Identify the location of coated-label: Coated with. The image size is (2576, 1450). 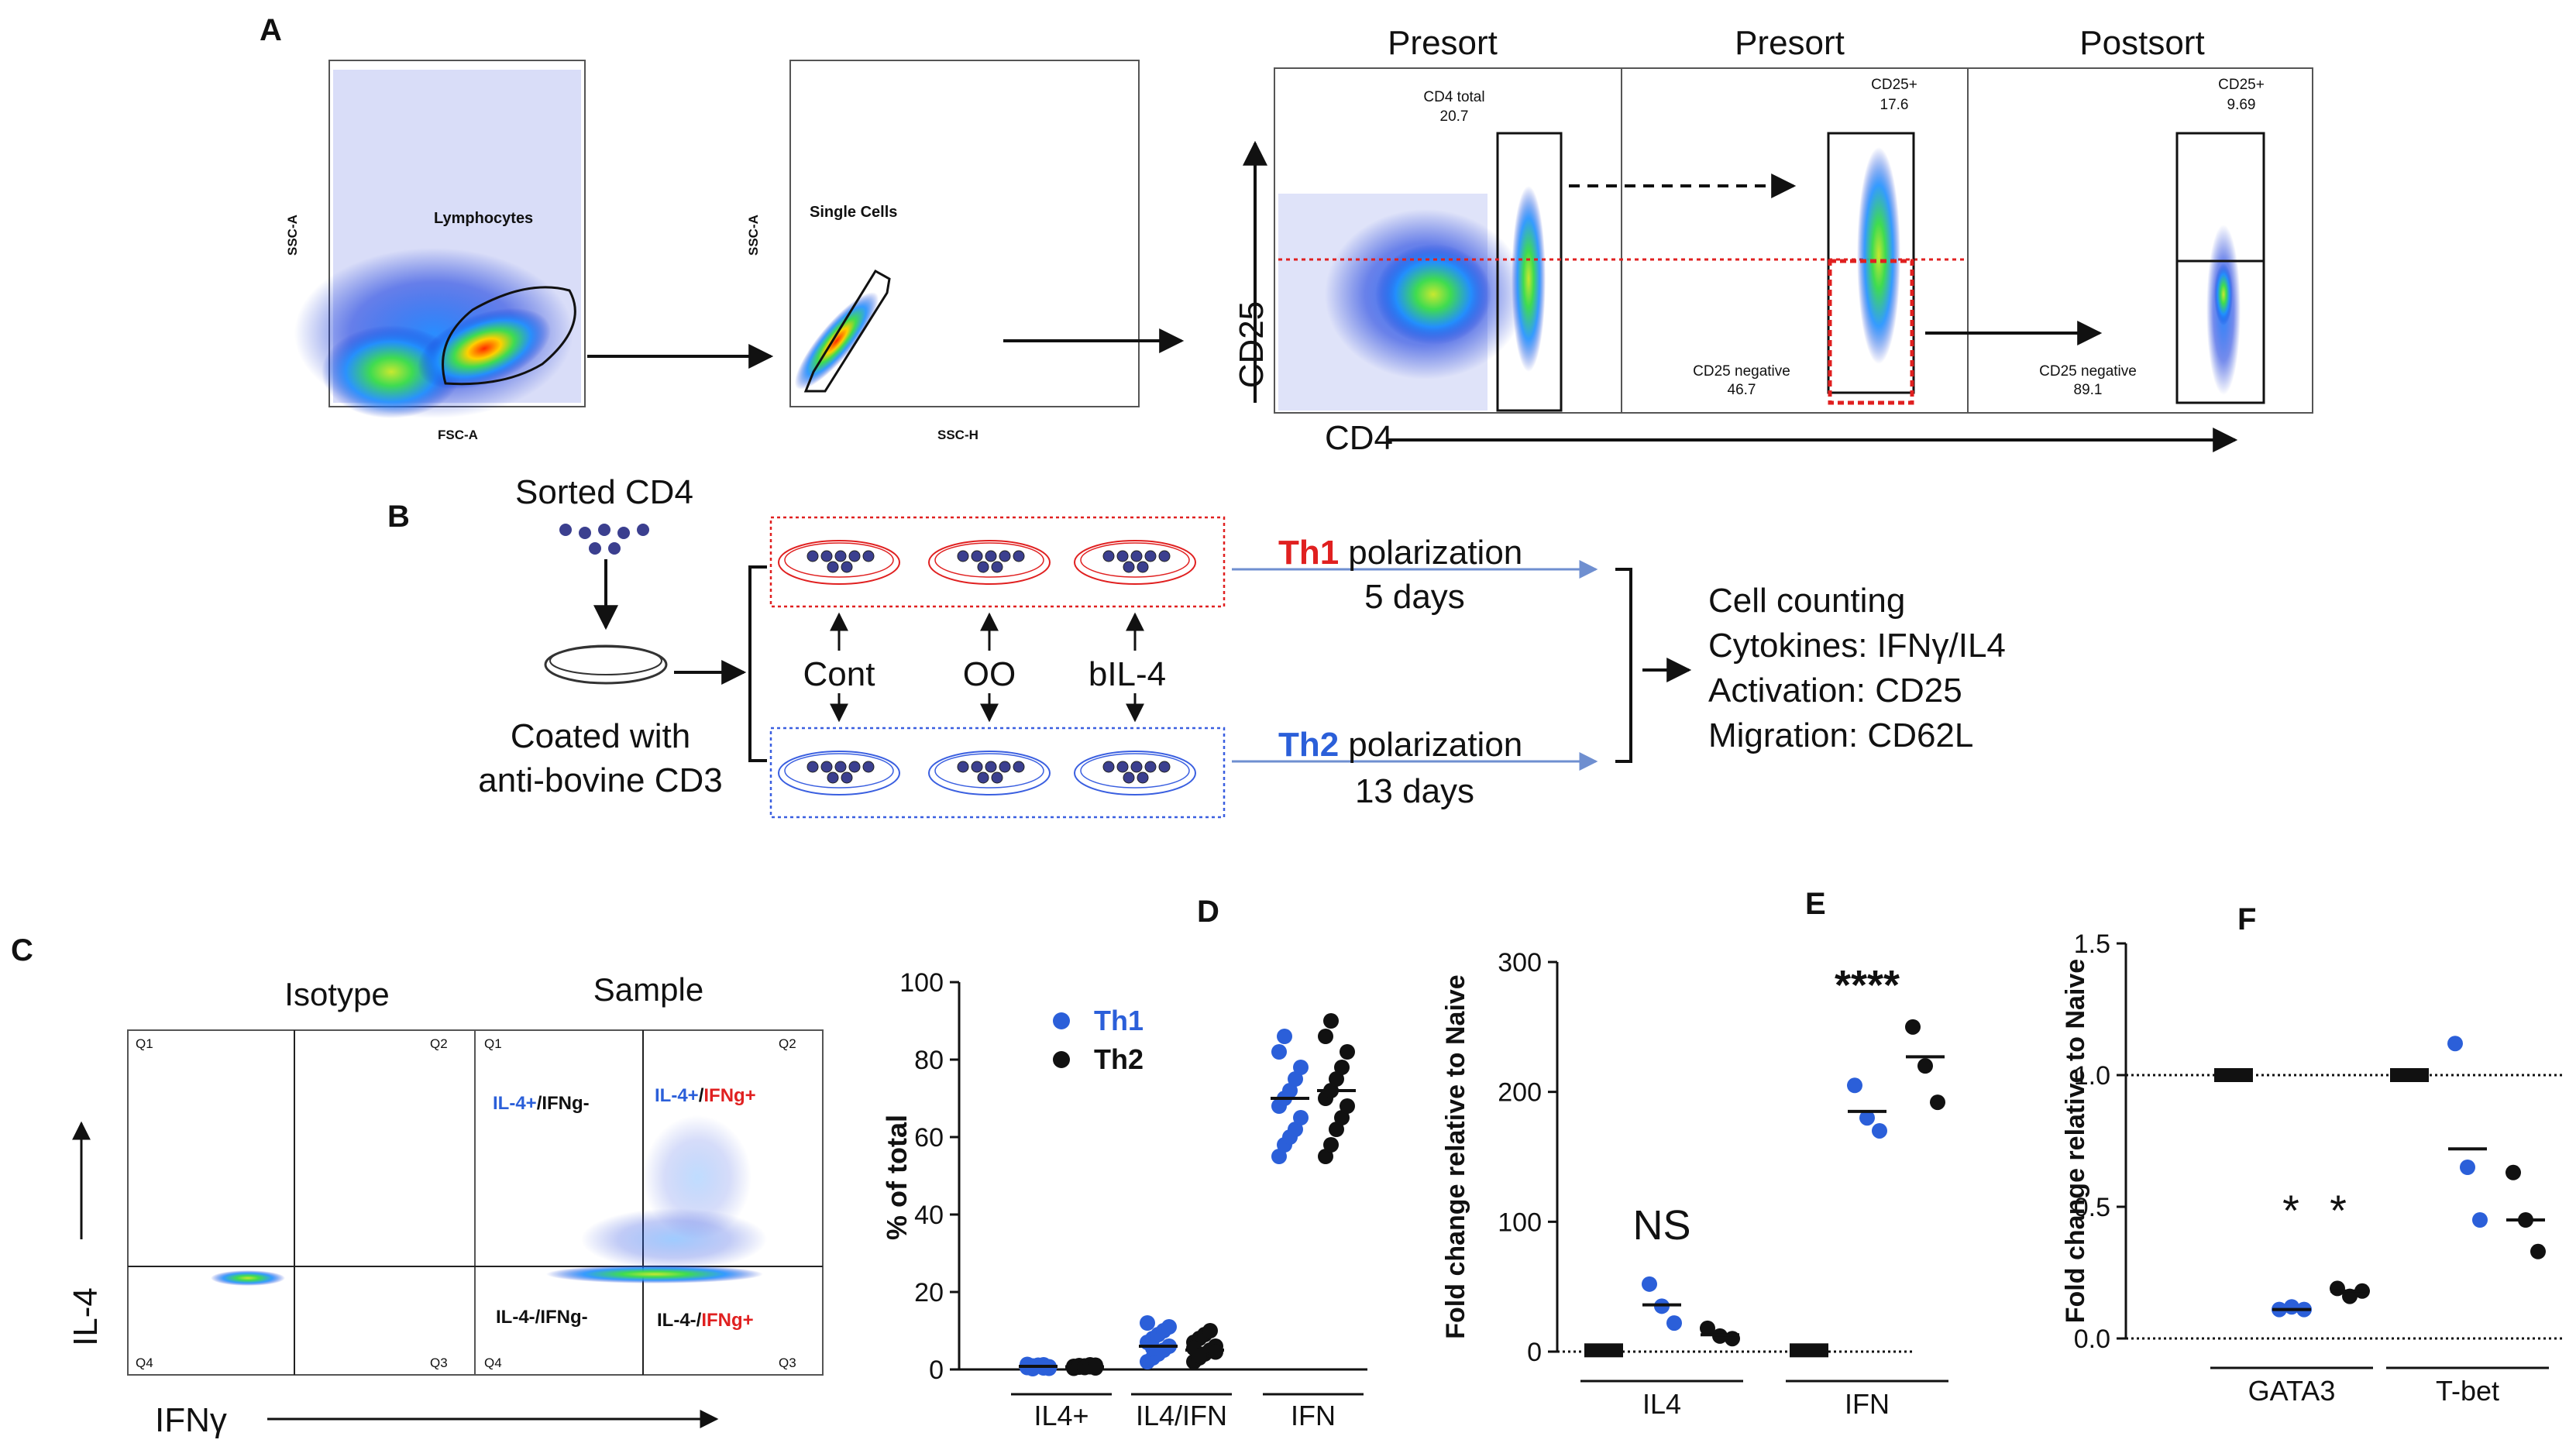
(600, 736).